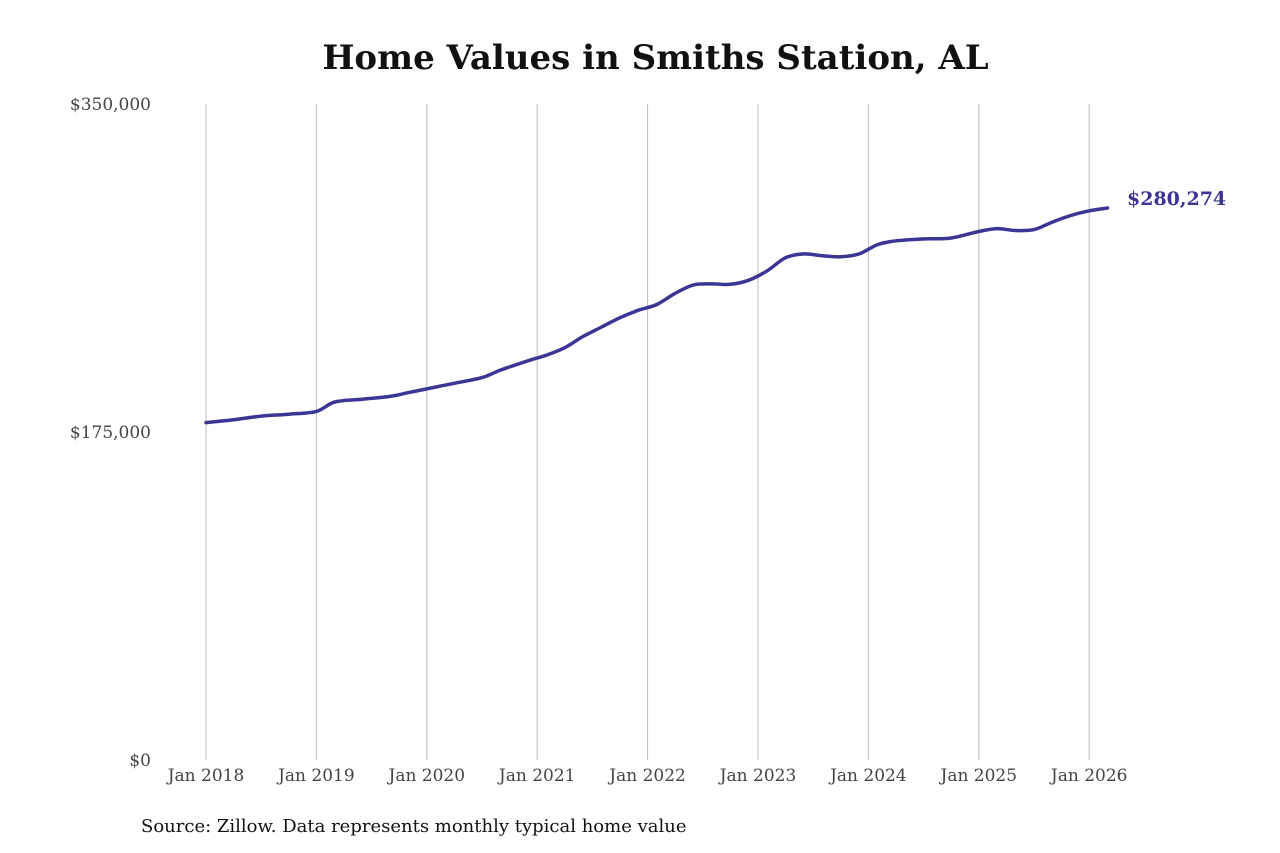 The image size is (1280, 853). Describe the element at coordinates (1088, 776) in the screenshot. I see `x-tick-label: Jan 2026` at that location.